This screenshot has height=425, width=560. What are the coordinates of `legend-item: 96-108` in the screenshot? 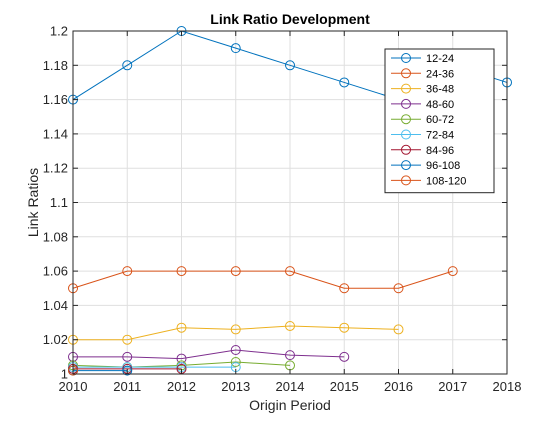 It's located at (425, 166).